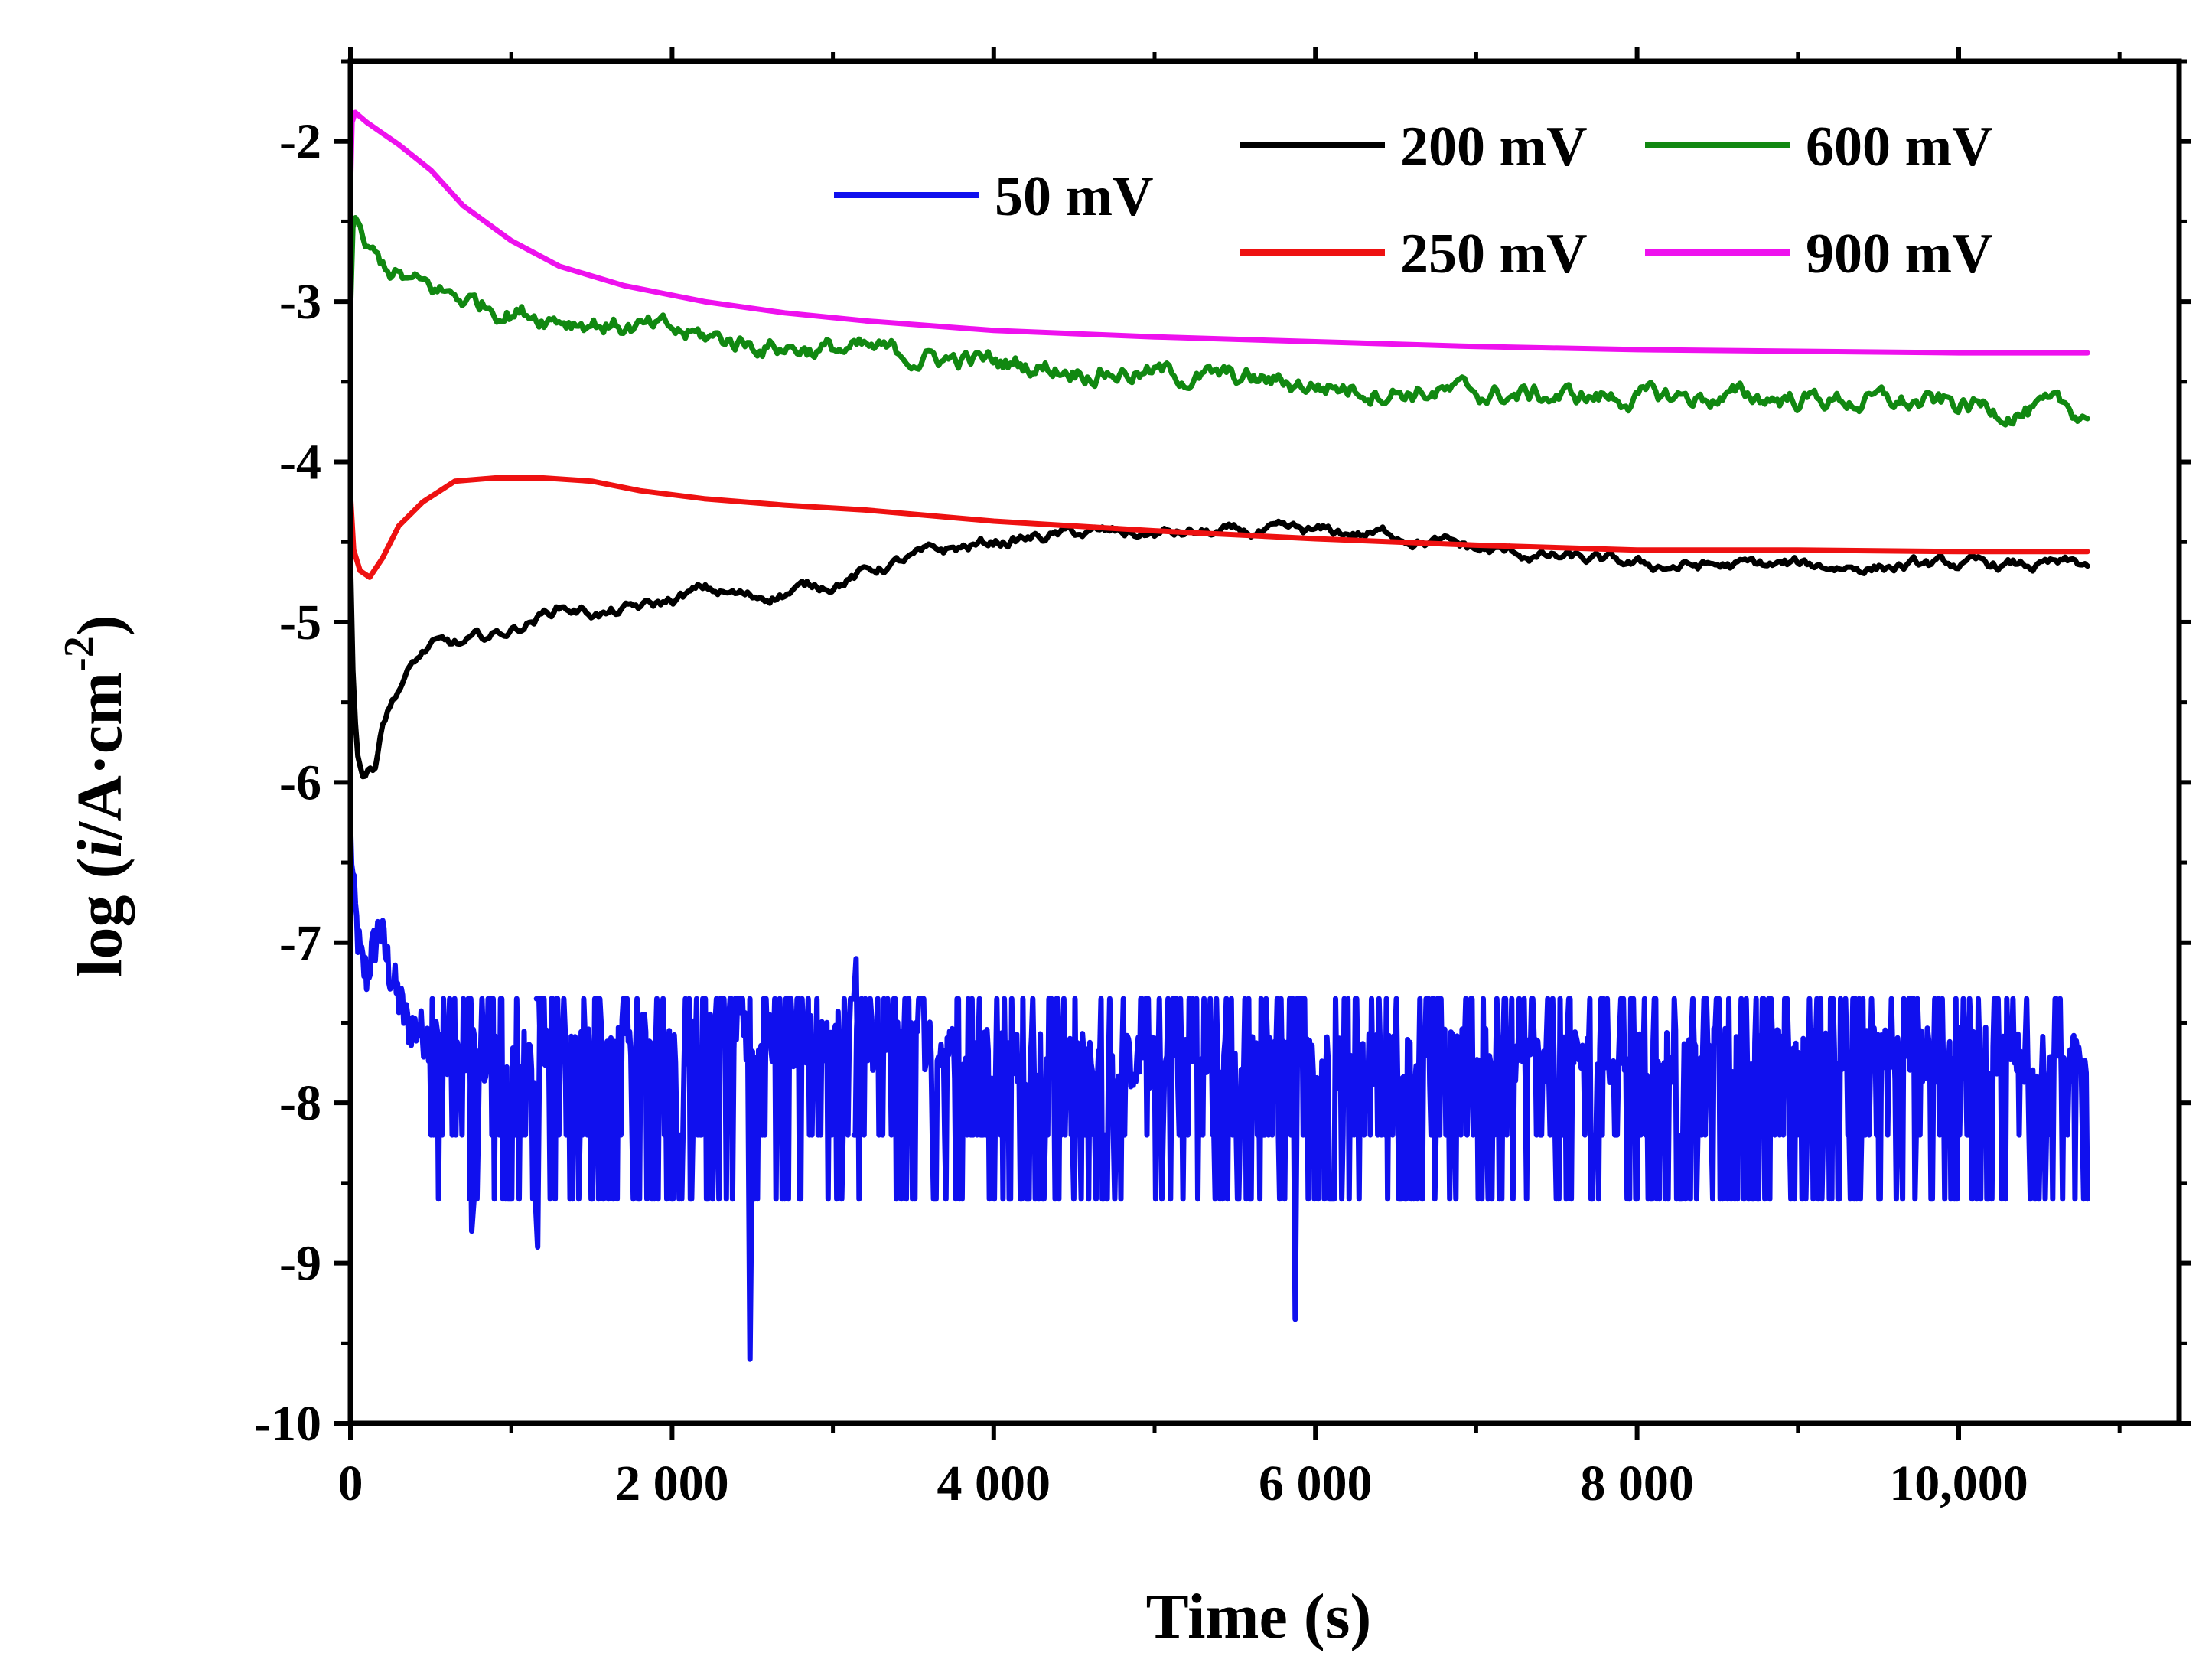 The image size is (2212, 1666). Describe the element at coordinates (300, 302) in the screenshot. I see `y-tick-label: -3` at that location.